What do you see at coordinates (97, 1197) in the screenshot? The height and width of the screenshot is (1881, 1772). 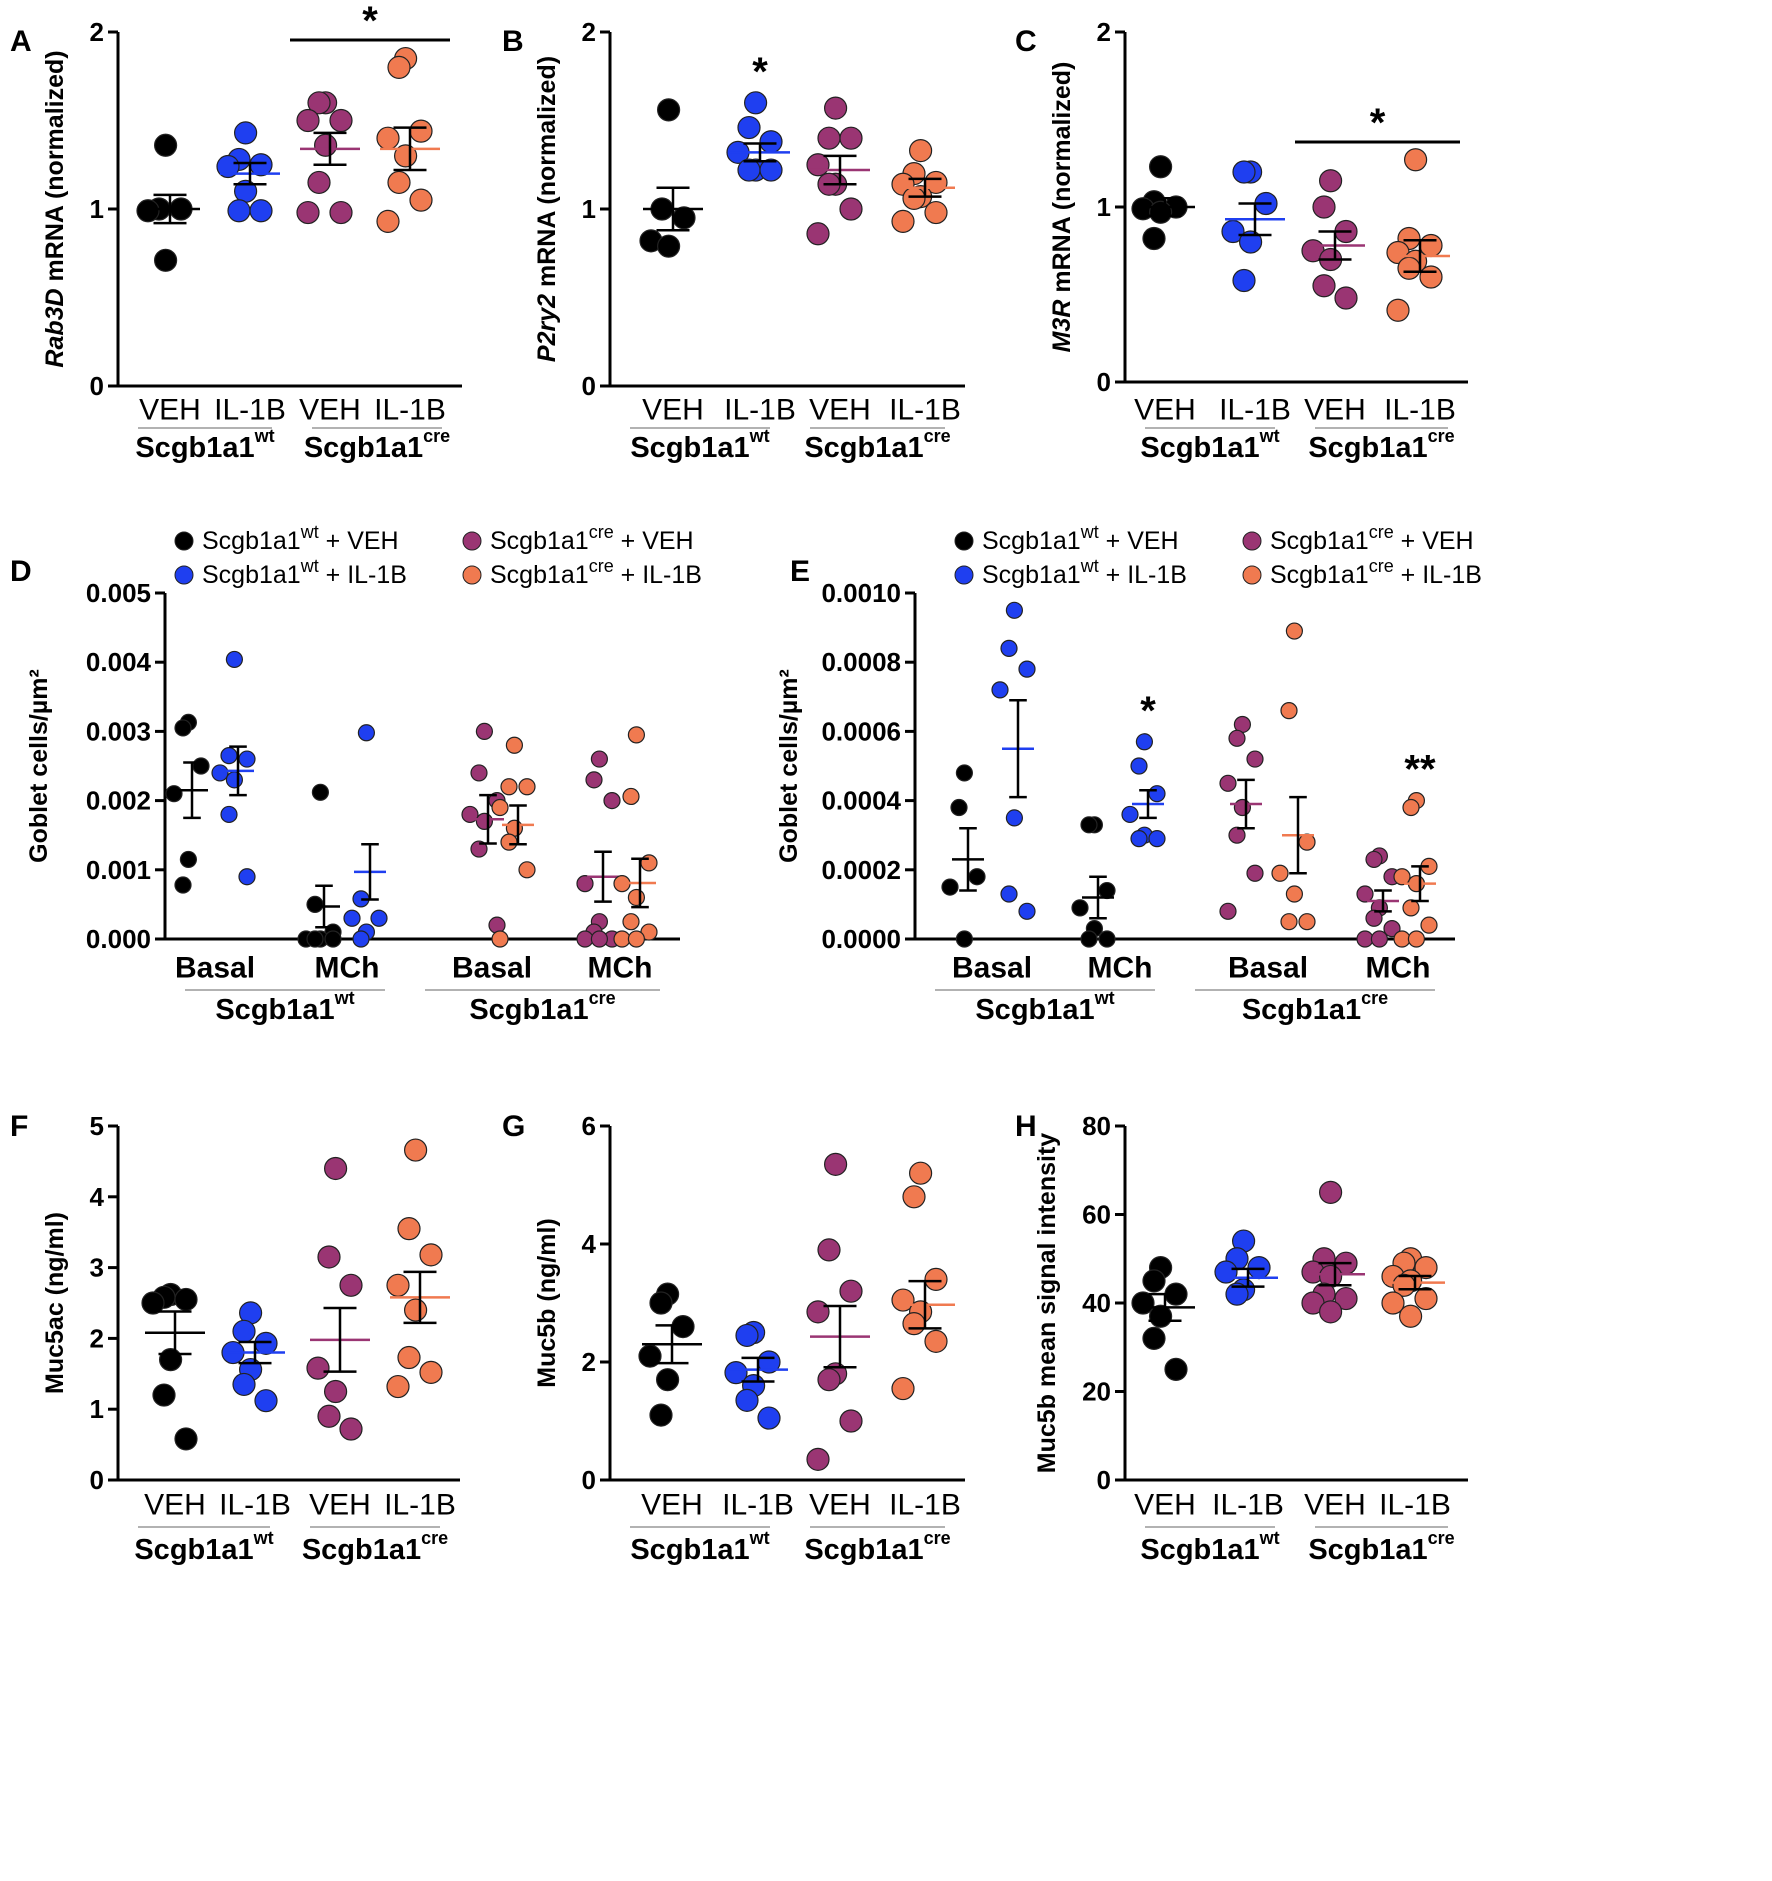 I see `y-tick-label: 4` at bounding box center [97, 1197].